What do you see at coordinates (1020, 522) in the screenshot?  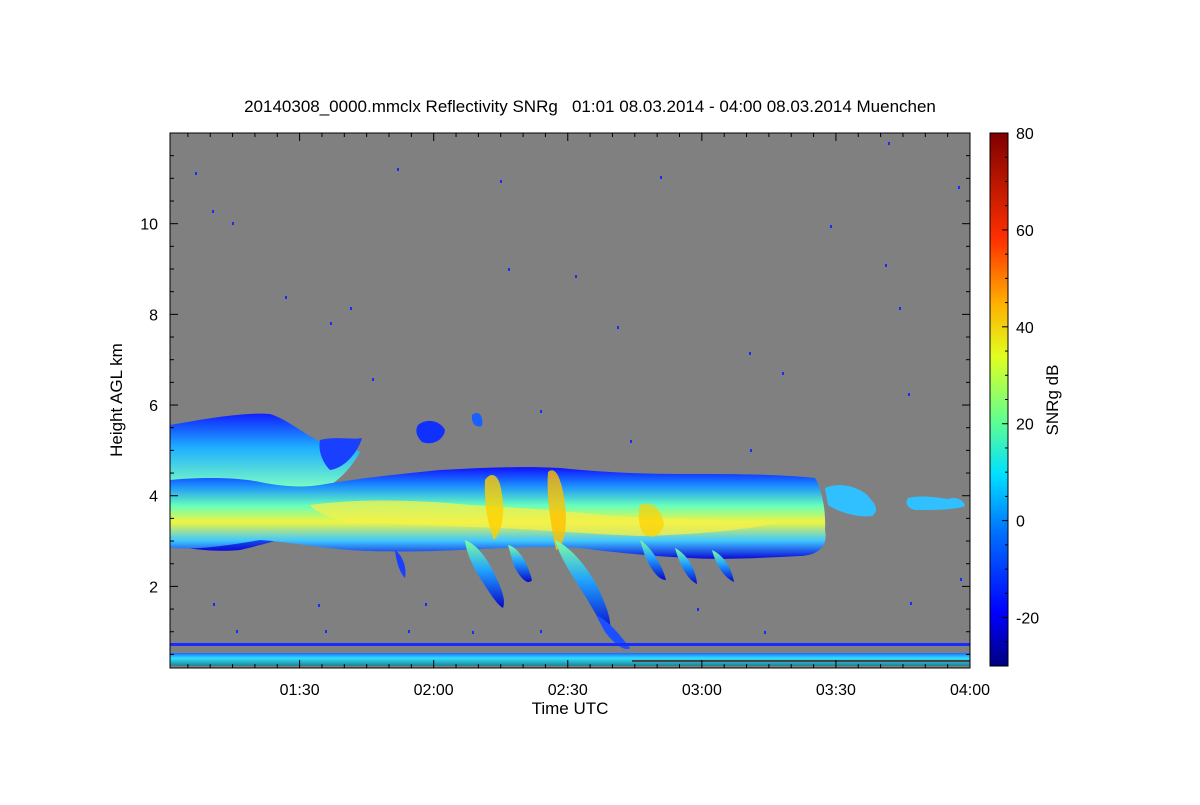 I see `colorbar-tick-label: 0` at bounding box center [1020, 522].